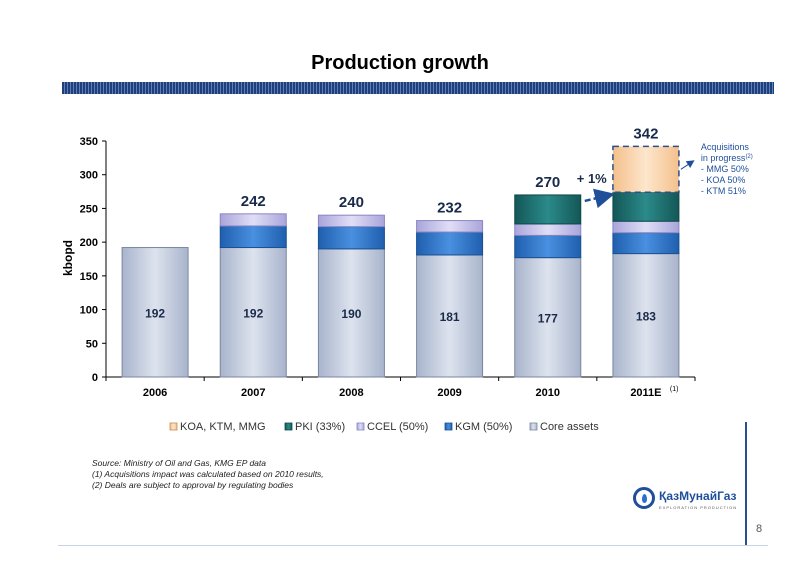  I want to click on logo-subtitle: EXPLORATION PRODUCTION, so click(698, 507).